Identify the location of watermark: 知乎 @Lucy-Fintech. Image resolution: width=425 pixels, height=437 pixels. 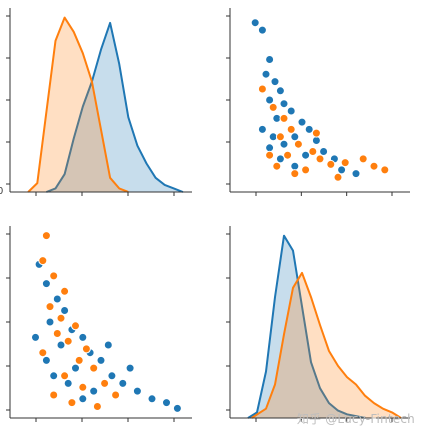
(355, 419).